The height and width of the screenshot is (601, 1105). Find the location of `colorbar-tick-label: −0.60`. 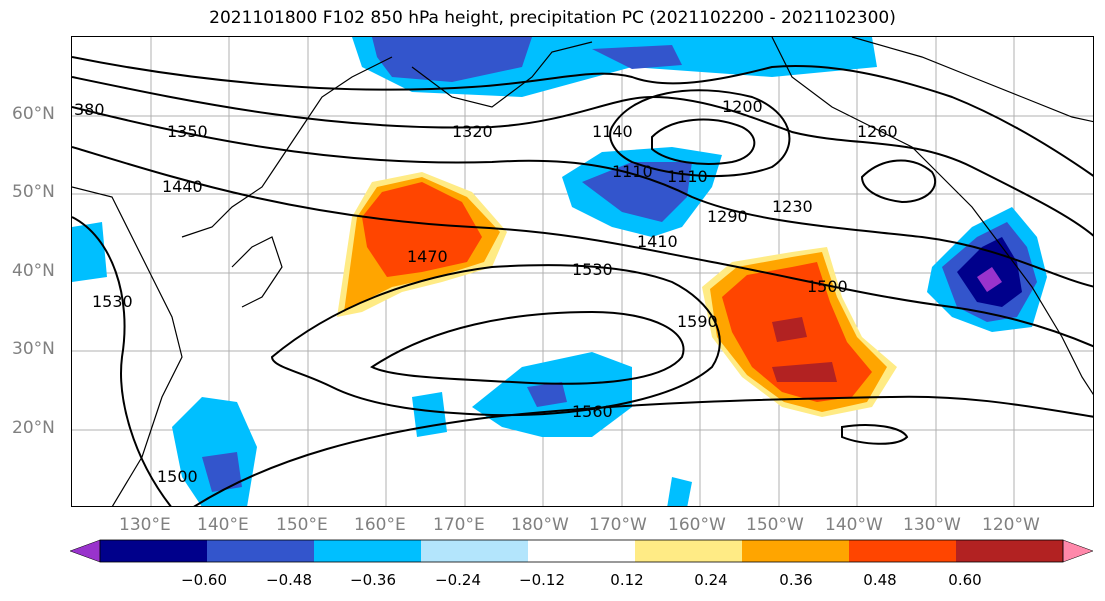

colorbar-tick-label: −0.60 is located at coordinates (204, 580).